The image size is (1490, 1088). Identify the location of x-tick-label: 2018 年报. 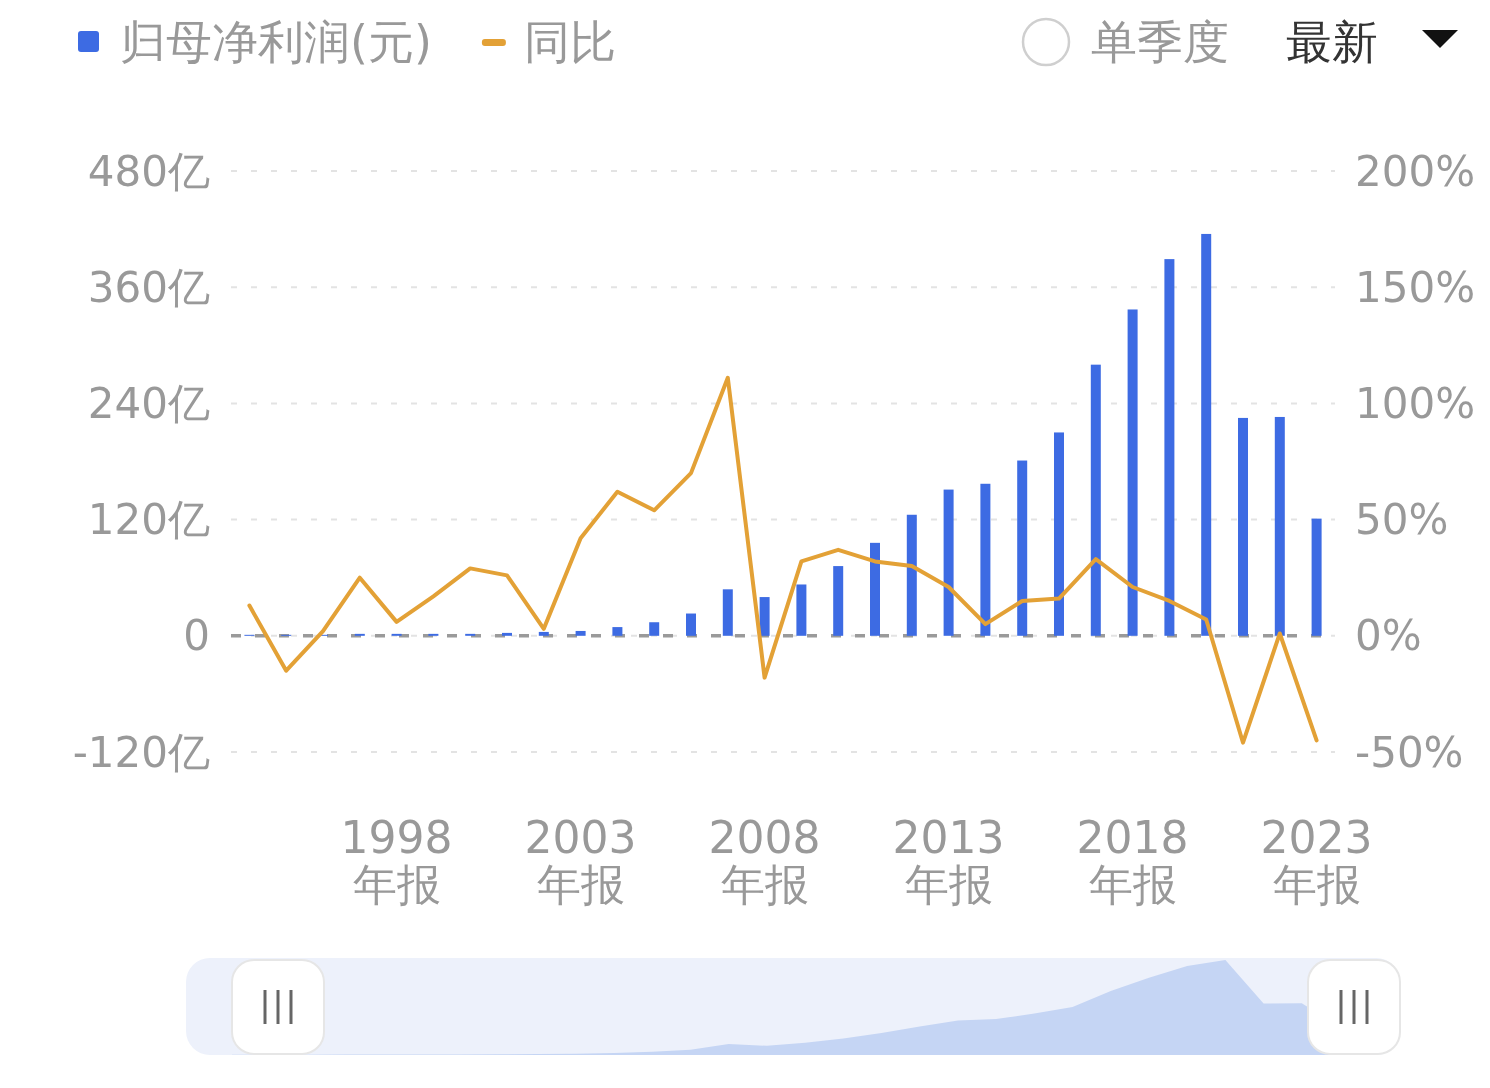
(1132, 861).